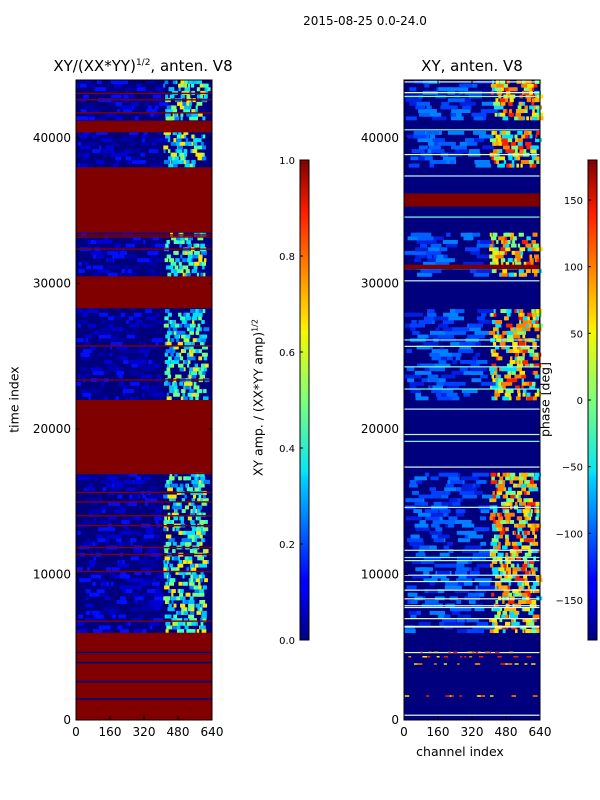 The height and width of the screenshot is (800, 600). Describe the element at coordinates (472, 130) in the screenshot. I see `phase-gap-line` at that location.